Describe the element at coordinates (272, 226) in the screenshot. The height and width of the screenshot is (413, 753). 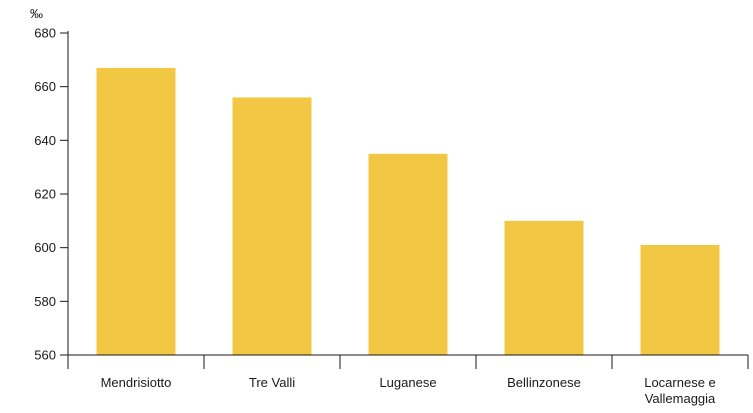
I see `bar-tre-valli` at that location.